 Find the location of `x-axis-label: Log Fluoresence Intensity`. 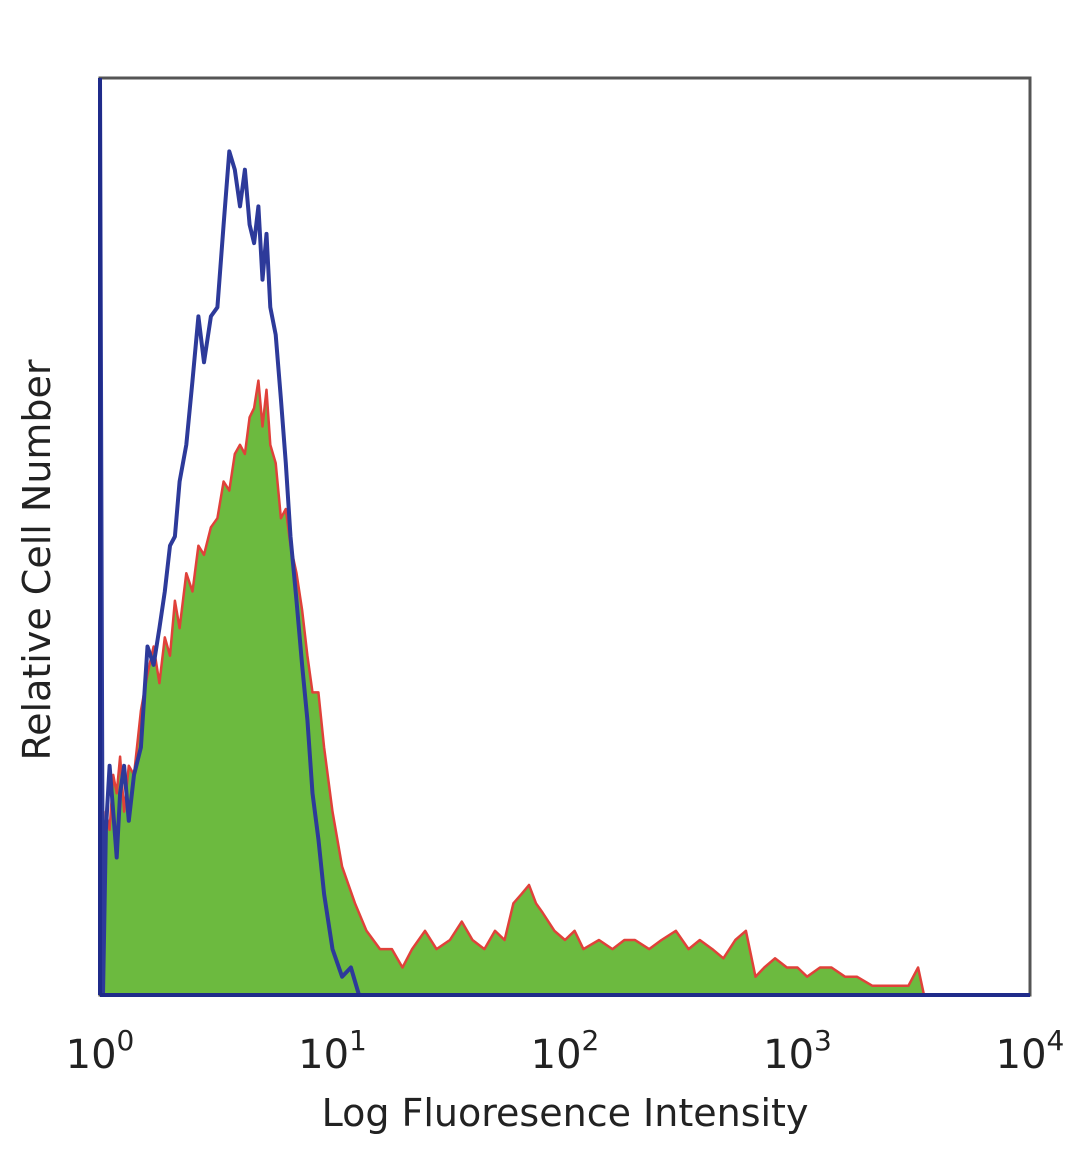

x-axis-label: Log Fluoresence Intensity is located at coordinates (565, 1113).